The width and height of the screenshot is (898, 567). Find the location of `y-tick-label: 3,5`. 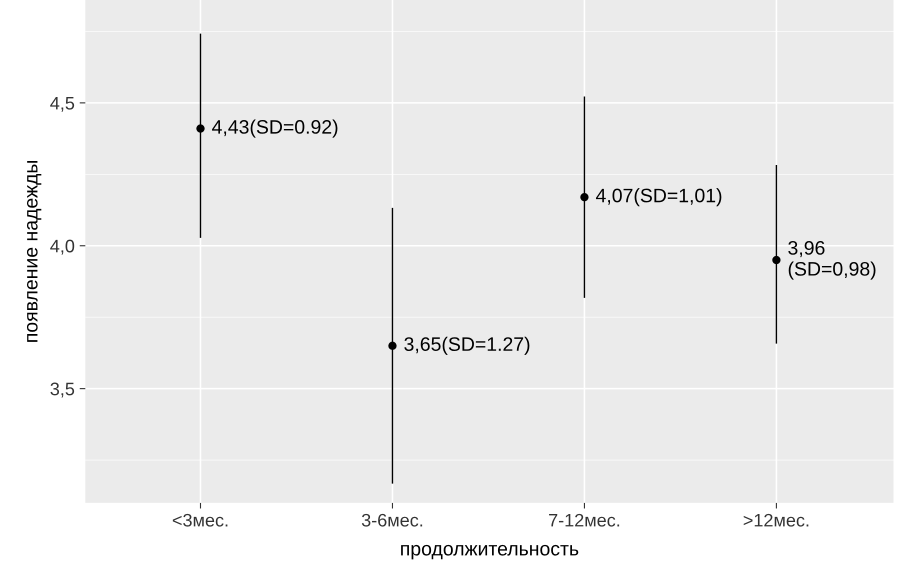

y-tick-label: 3,5 is located at coordinates (62, 390).